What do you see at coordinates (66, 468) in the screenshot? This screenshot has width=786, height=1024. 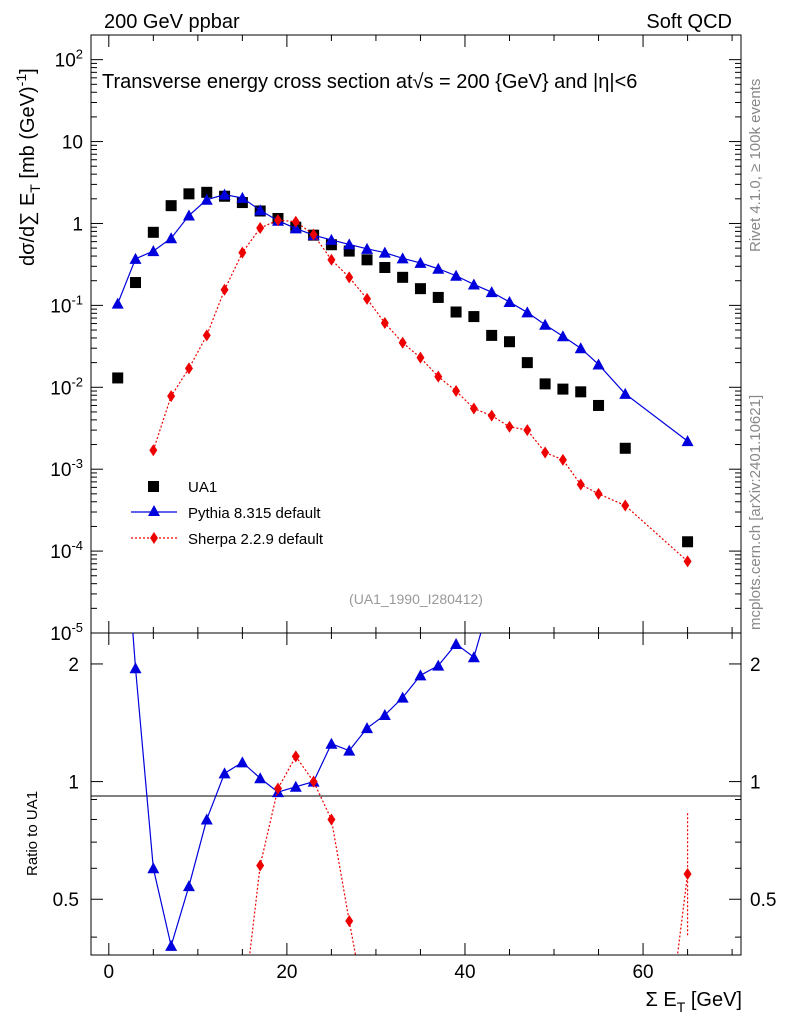 I see `y-tick-label: 10⁻³` at bounding box center [66, 468].